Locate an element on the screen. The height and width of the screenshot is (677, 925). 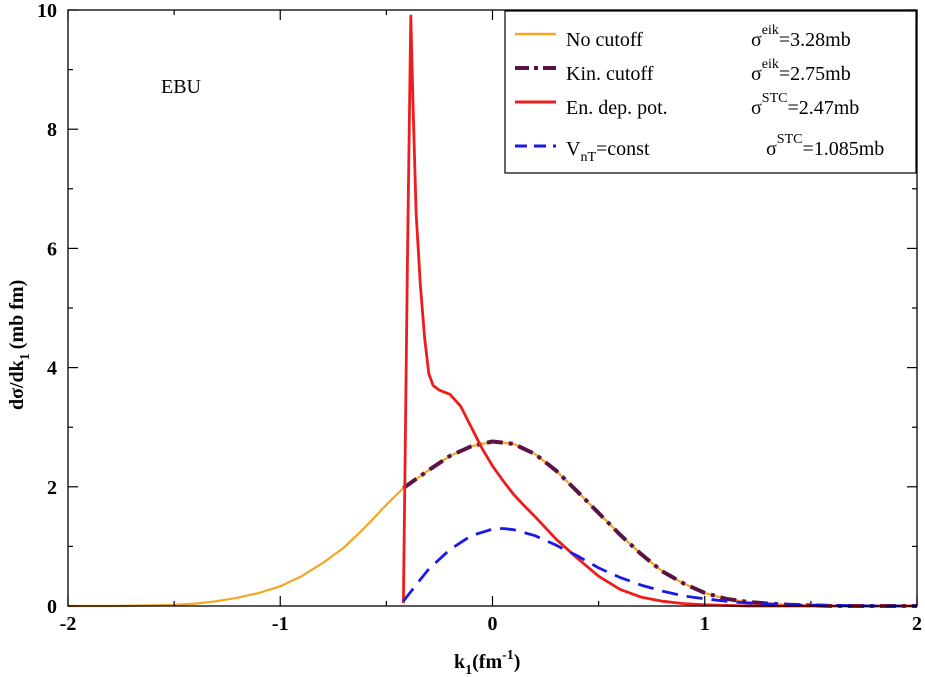
x-tick-label: 2 is located at coordinates (917, 624).